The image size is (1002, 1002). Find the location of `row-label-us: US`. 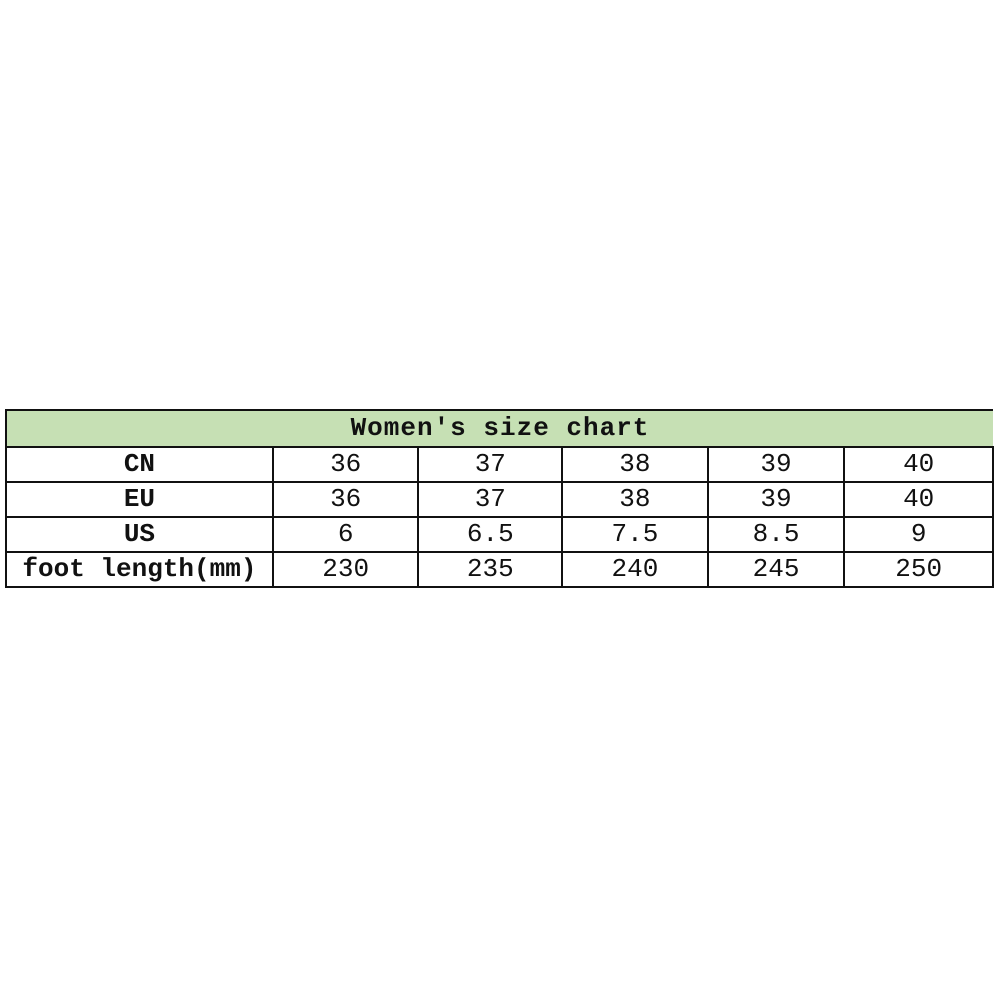

row-label-us: US is located at coordinates (139, 534).